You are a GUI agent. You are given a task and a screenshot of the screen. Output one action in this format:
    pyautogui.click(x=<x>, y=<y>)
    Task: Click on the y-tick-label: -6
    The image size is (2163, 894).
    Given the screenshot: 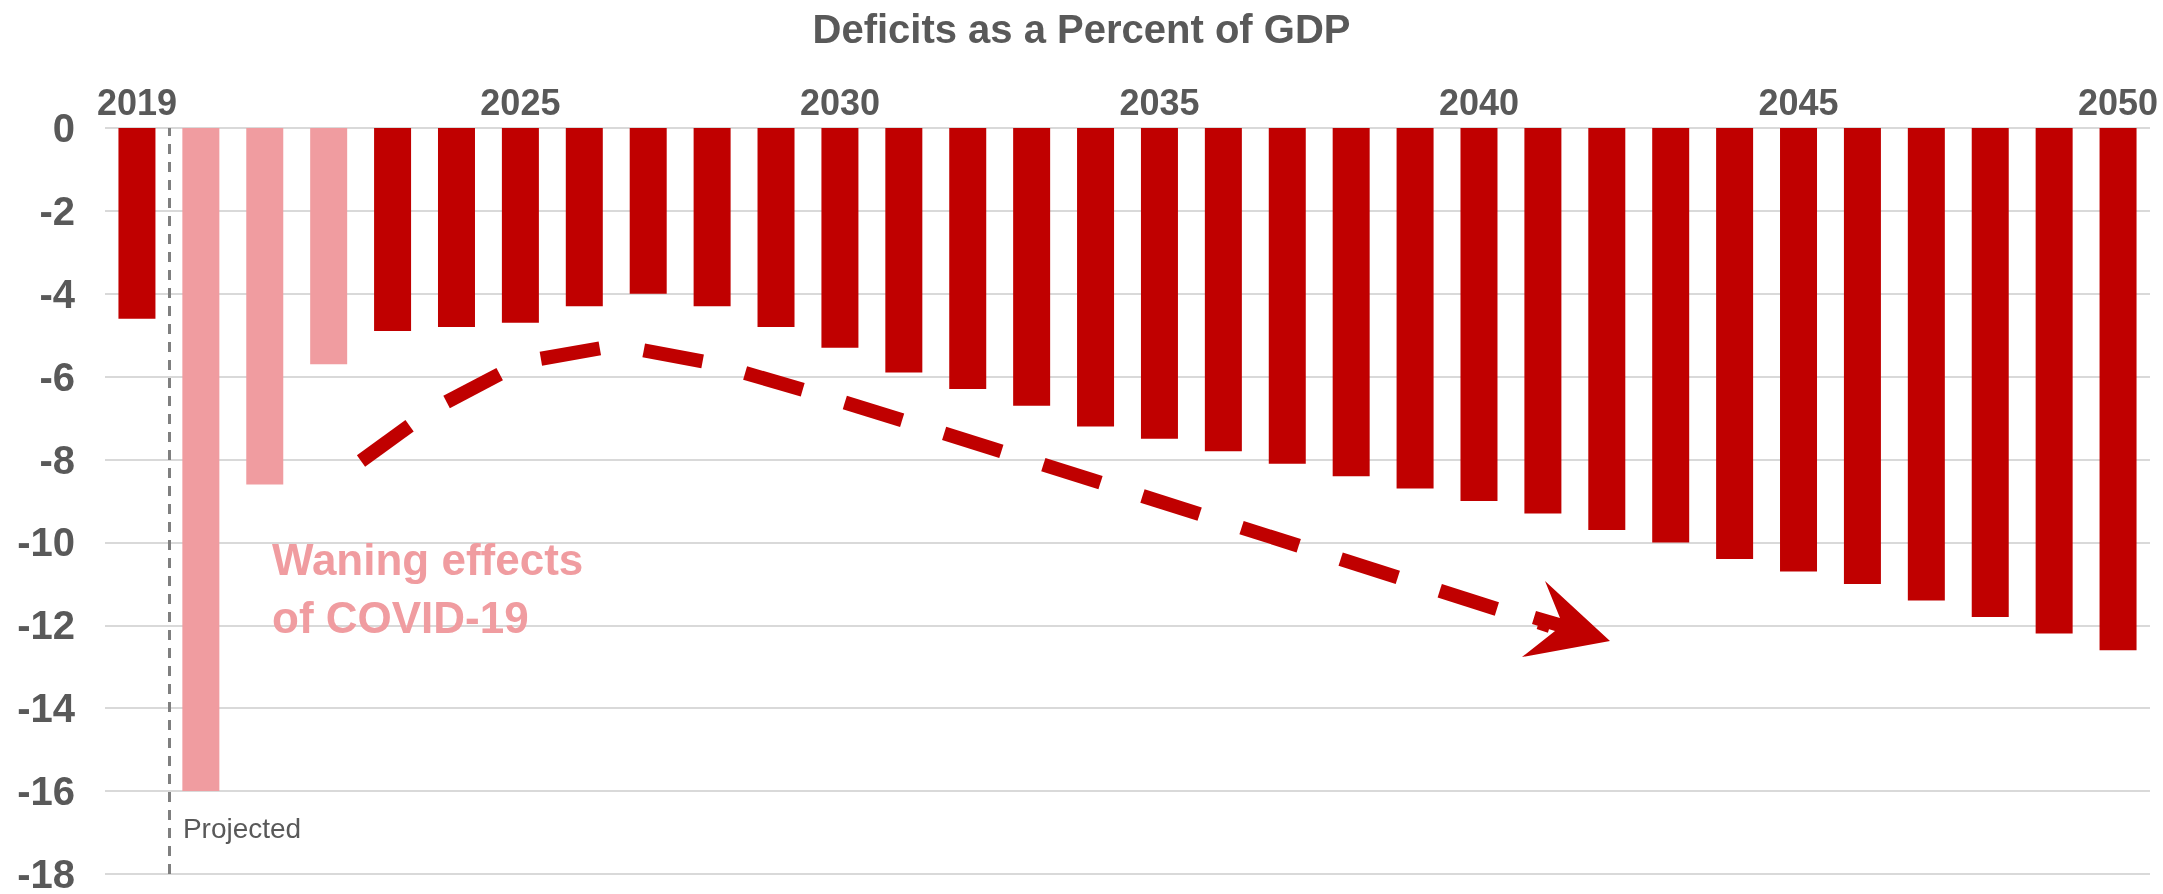 What is the action you would take?
    pyautogui.click(x=57, y=376)
    